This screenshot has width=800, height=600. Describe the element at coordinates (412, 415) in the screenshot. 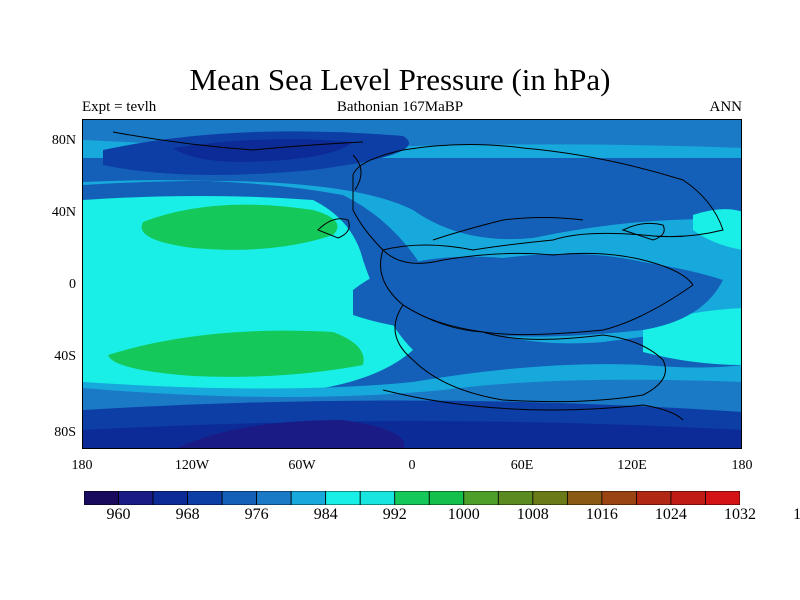

I see `low-southern-ocean` at that location.